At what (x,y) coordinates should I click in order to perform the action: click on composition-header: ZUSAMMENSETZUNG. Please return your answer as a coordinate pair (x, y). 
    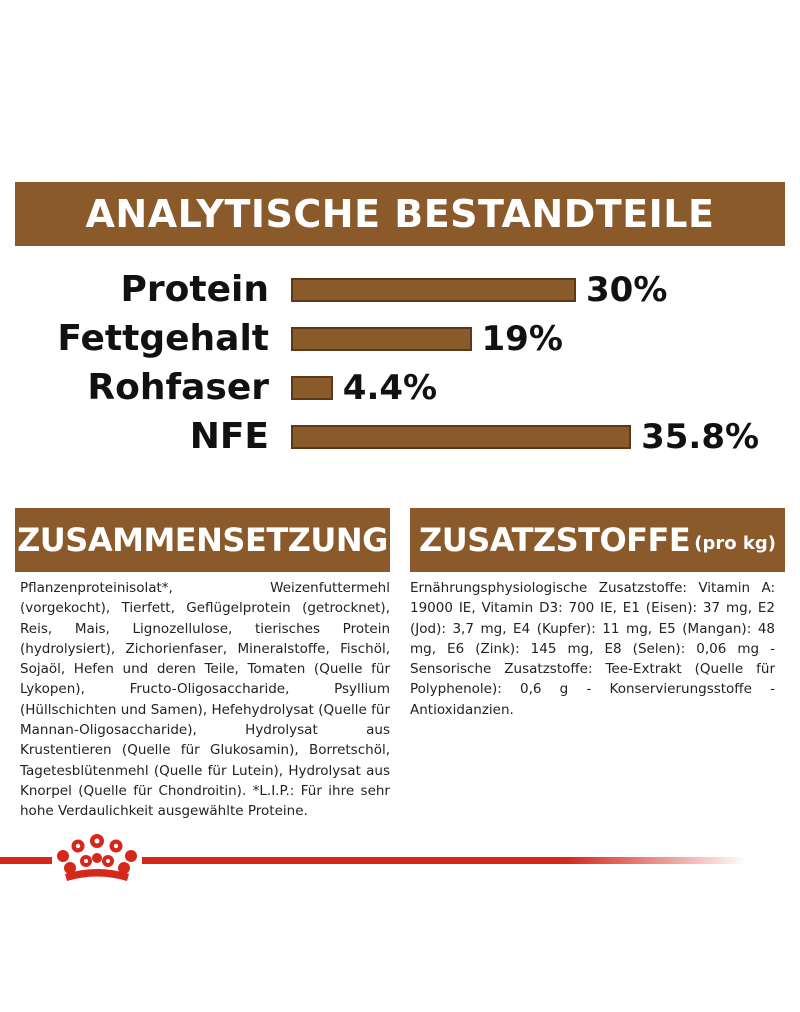
    Looking at the image, I should click on (202, 540).